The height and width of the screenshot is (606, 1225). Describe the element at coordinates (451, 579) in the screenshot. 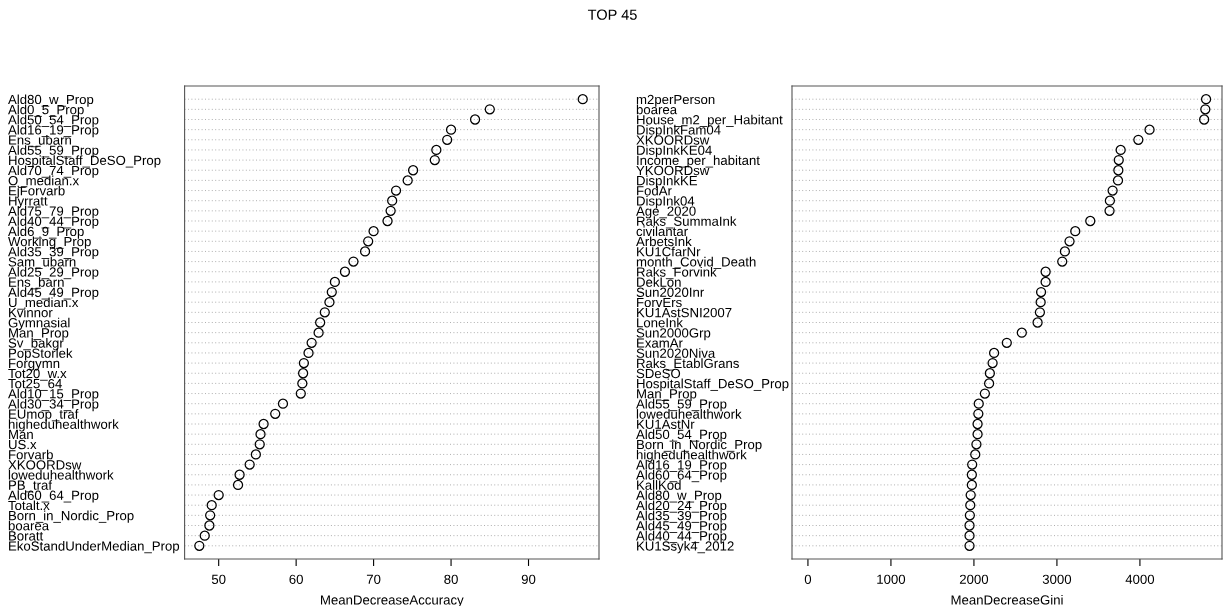

I see `x-tick-label: 80` at that location.